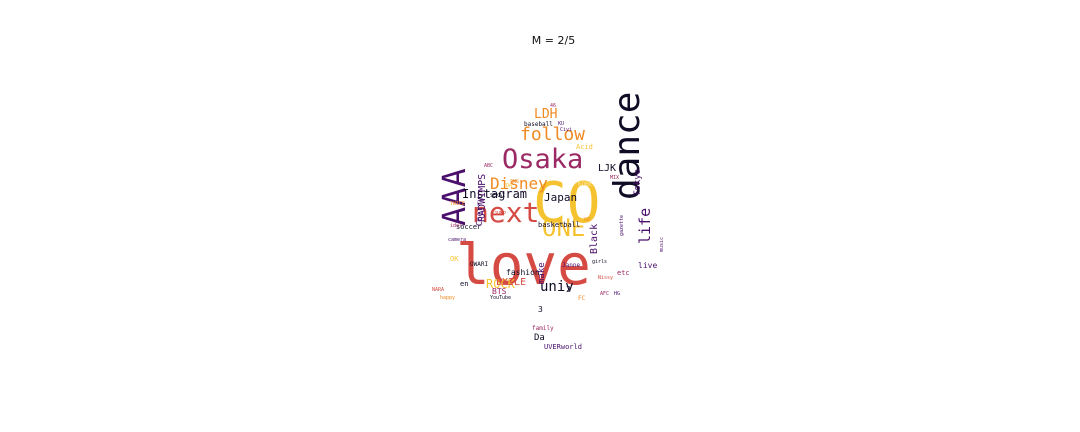 The width and height of the screenshot is (1080, 432). I want to click on cloud-word: music, so click(662, 244).